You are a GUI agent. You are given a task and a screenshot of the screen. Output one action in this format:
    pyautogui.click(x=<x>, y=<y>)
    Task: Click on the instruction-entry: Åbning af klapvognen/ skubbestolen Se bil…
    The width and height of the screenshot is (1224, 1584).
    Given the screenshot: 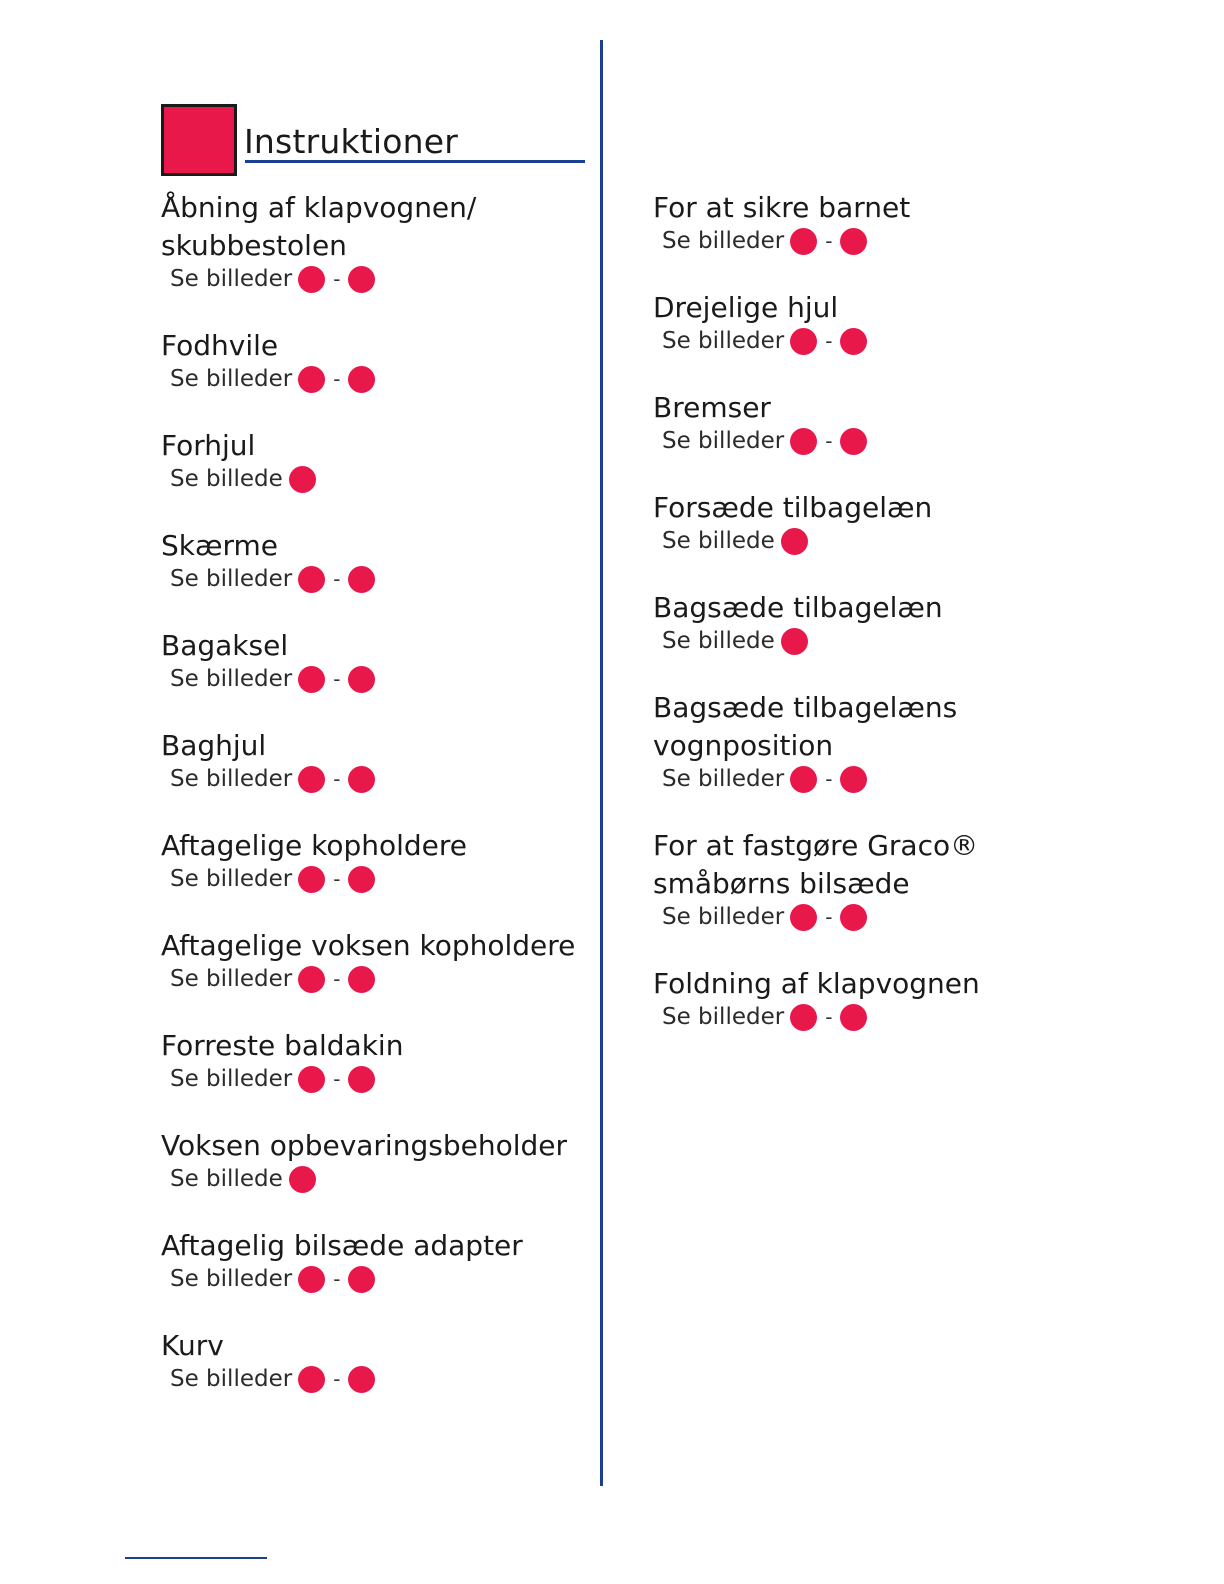 What is the action you would take?
    pyautogui.click(x=381, y=241)
    